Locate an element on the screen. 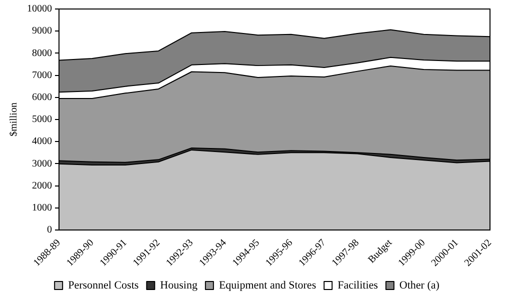  y-tick-label: 3000 is located at coordinates (42, 164).